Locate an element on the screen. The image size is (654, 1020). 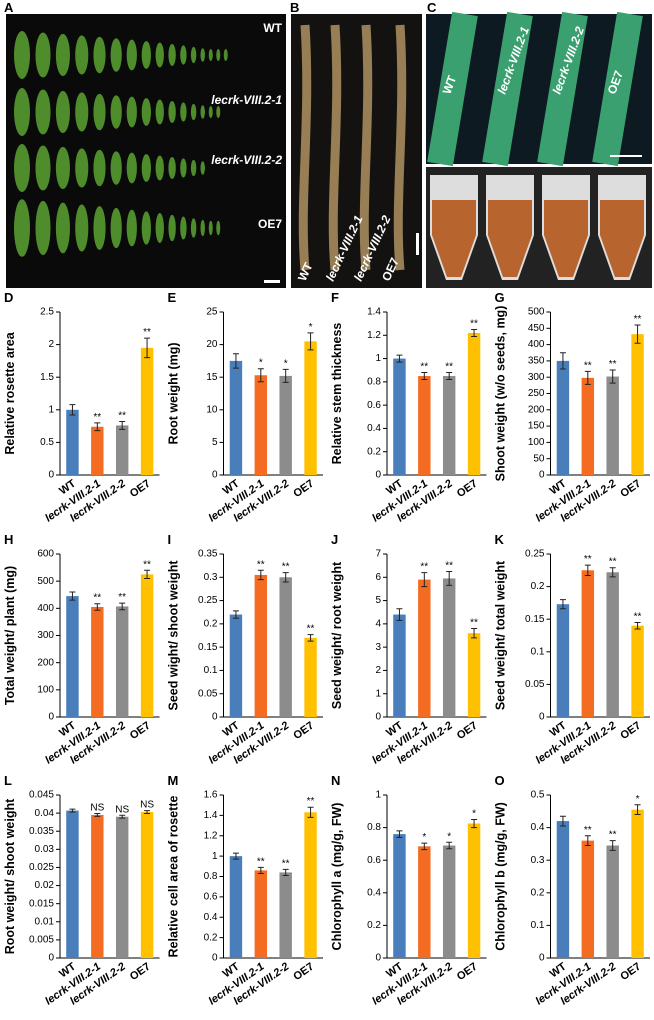
y-axis-label: Chlorophyll a (mg/g, FW) is located at coordinates (337, 877).